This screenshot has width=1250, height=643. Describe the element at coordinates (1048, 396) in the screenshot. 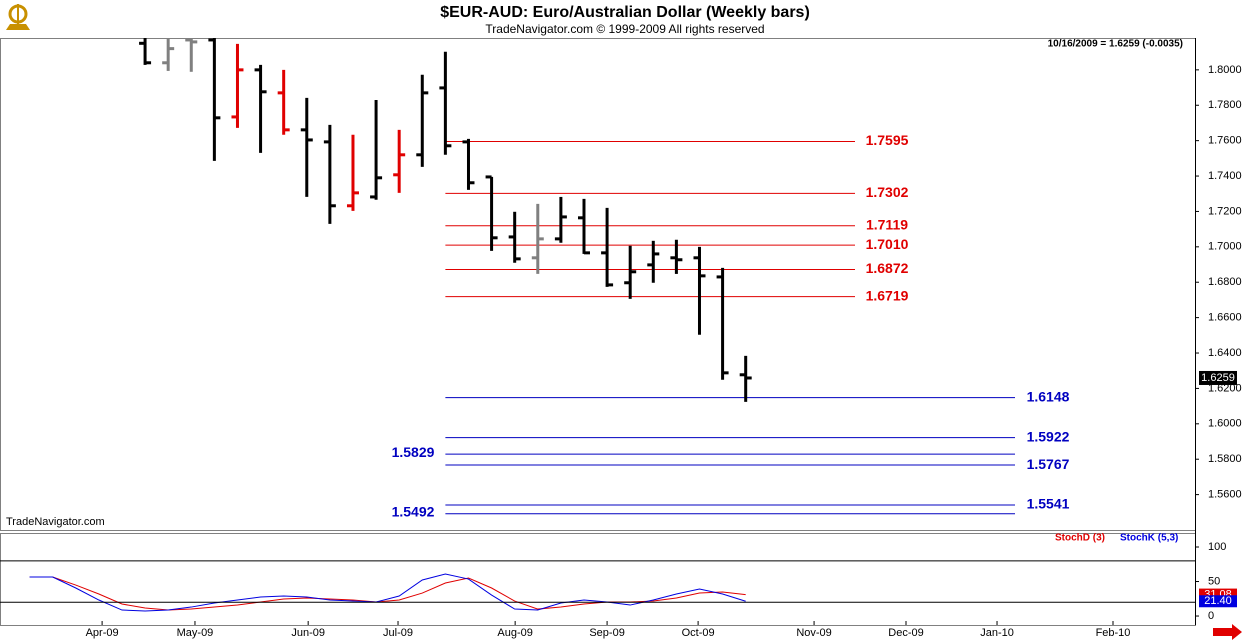

I see `level-label: 1.6148` at that location.